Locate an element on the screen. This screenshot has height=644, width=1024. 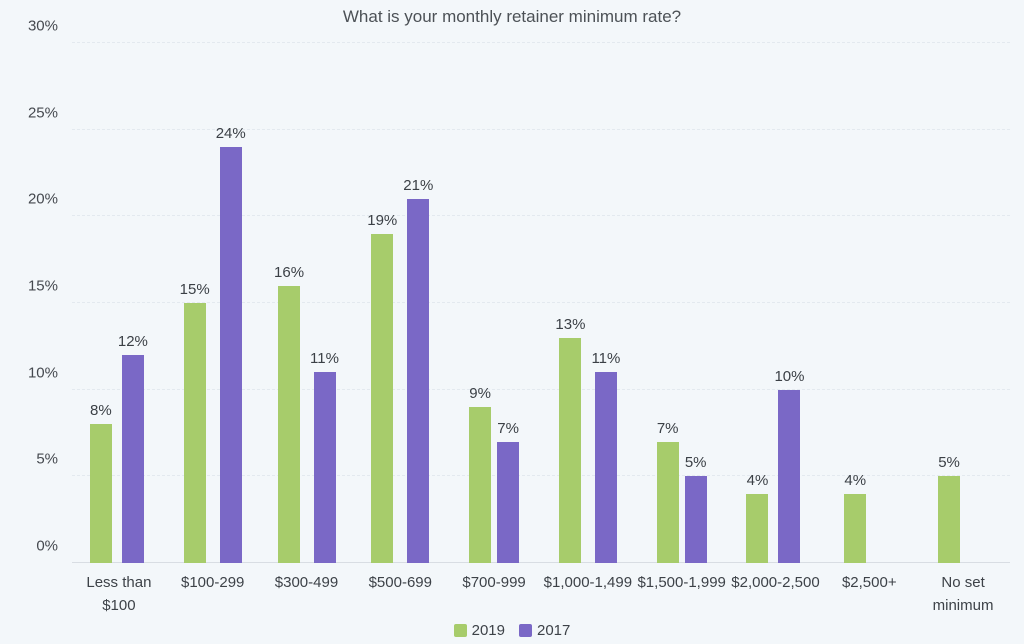
x-category-label: No set minimum is located at coordinates (963, 594).